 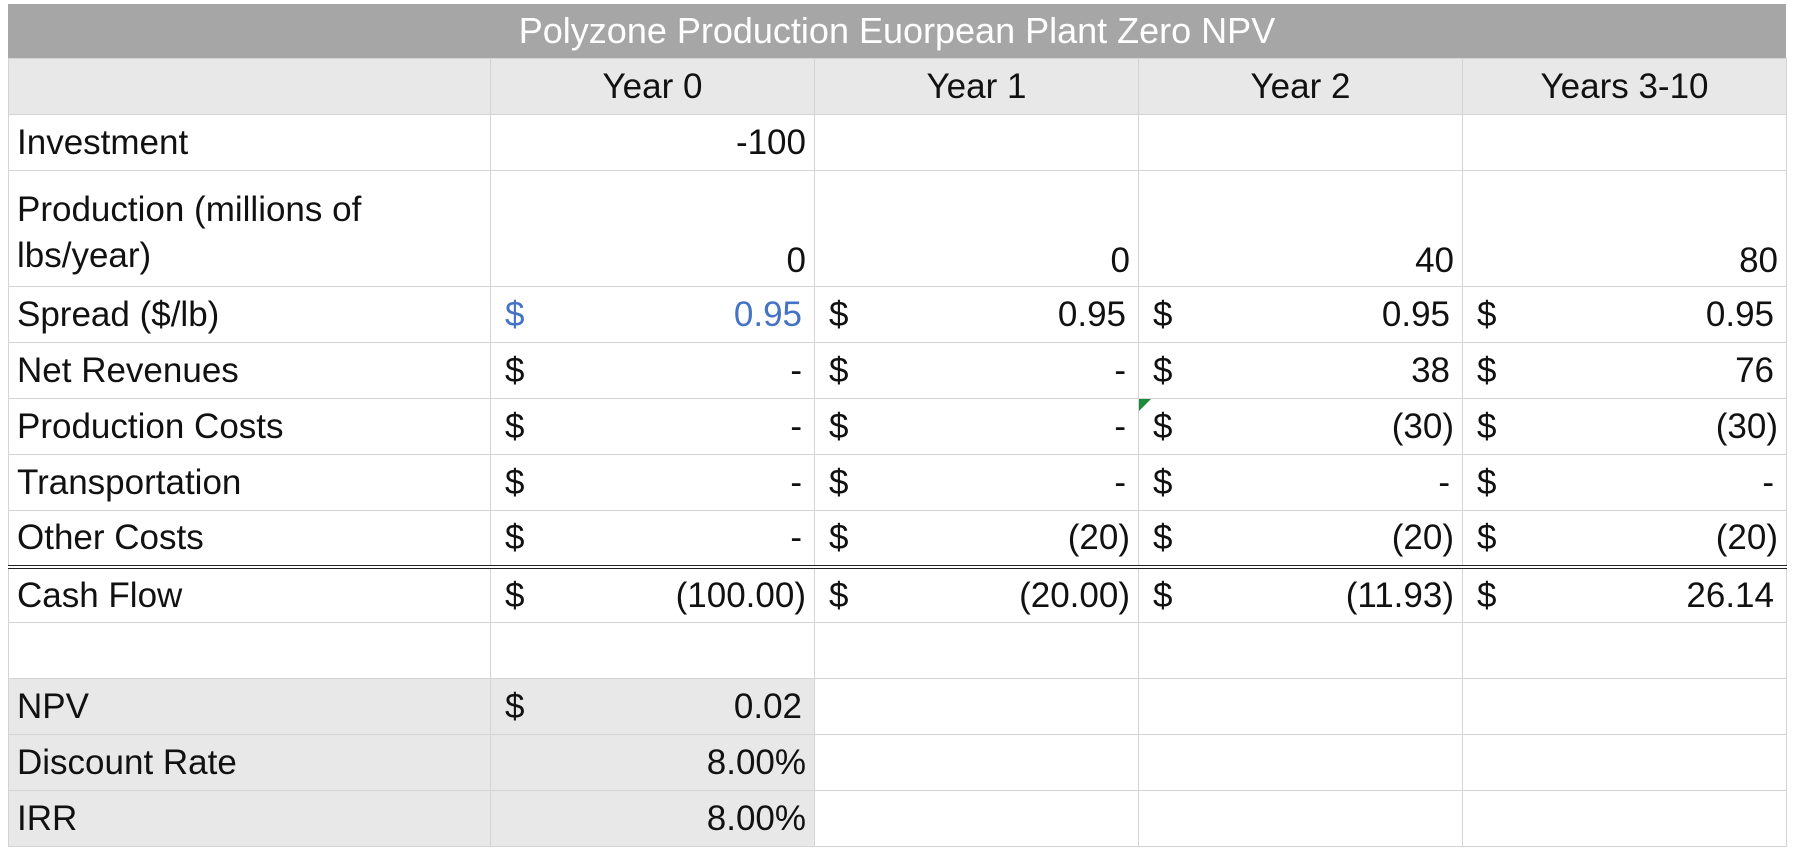 I want to click on npv-label: NPV, so click(x=249, y=706).